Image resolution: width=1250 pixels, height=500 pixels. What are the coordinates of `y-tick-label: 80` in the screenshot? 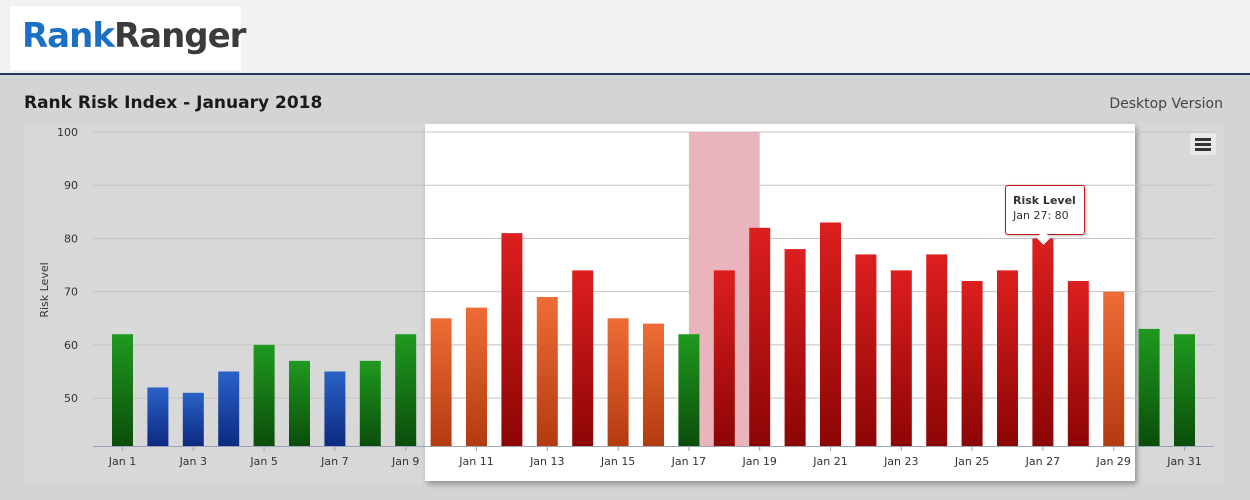 It's located at (71, 238).